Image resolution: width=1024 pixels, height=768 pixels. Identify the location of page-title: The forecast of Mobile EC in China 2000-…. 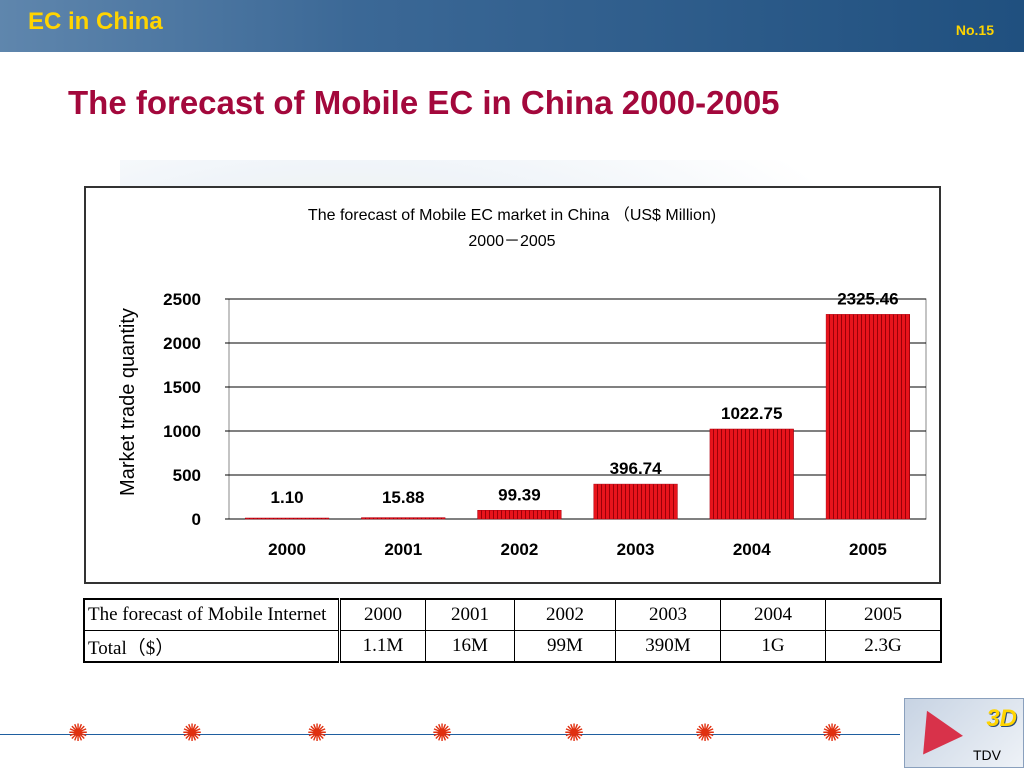
(424, 102).